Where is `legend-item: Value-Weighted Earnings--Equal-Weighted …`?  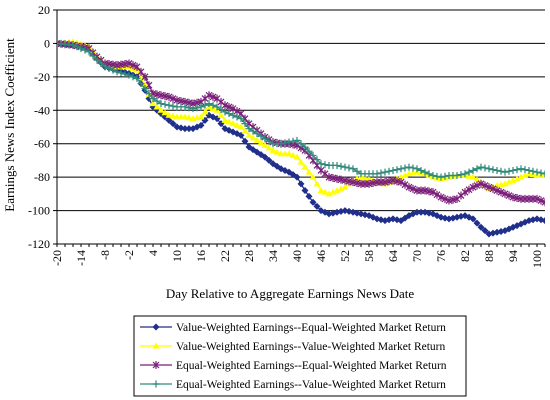 legend-item: Value-Weighted Earnings--Equal-Weighted … is located at coordinates (293, 328).